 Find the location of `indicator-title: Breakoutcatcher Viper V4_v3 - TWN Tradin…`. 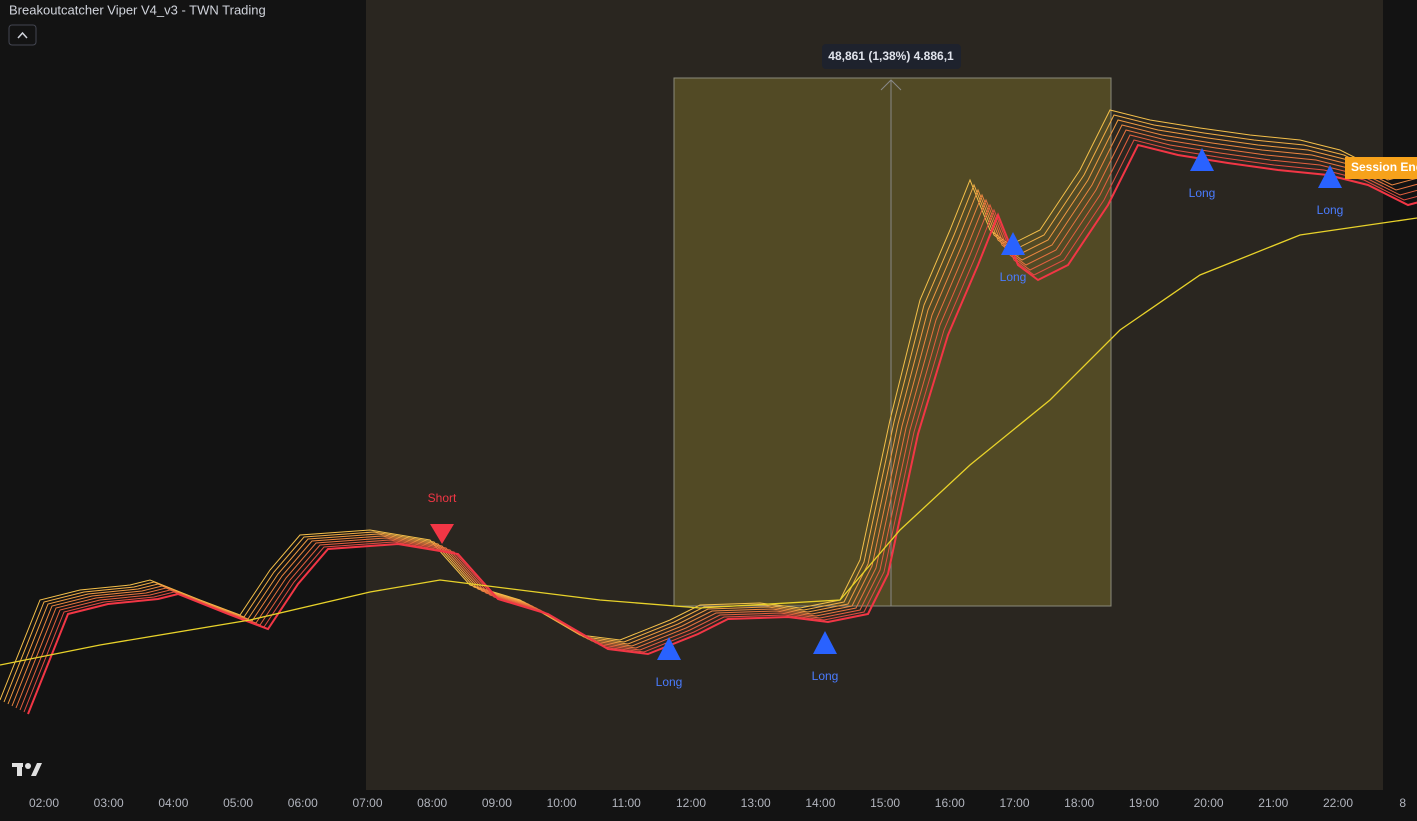

indicator-title: Breakoutcatcher Viper V4_v3 - TWN Tradin… is located at coordinates (137, 9).